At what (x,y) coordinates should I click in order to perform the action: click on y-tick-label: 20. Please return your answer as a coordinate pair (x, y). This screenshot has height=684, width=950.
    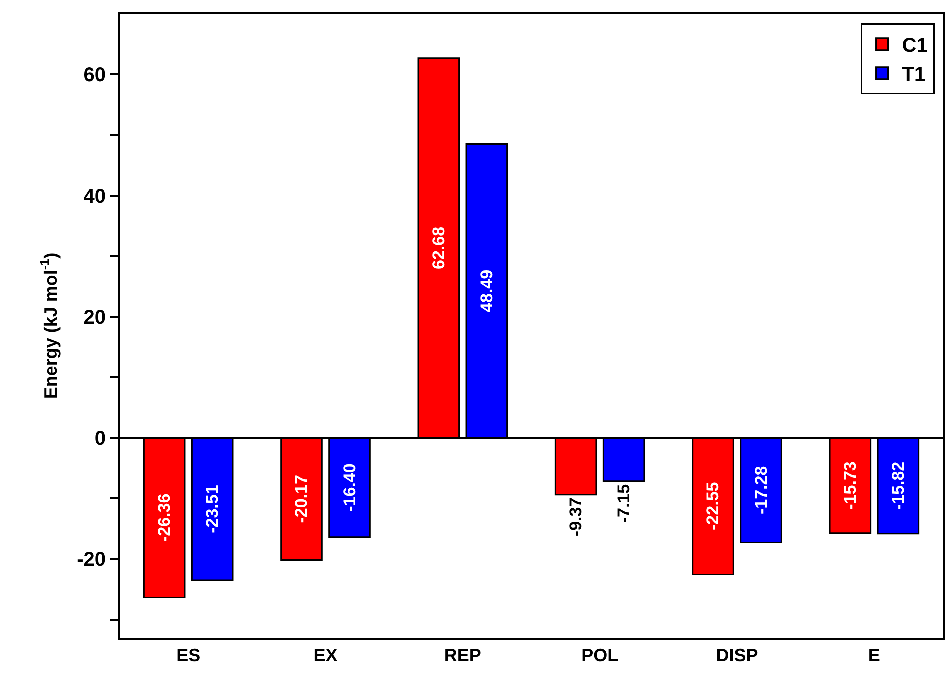
    Looking at the image, I should click on (95, 317).